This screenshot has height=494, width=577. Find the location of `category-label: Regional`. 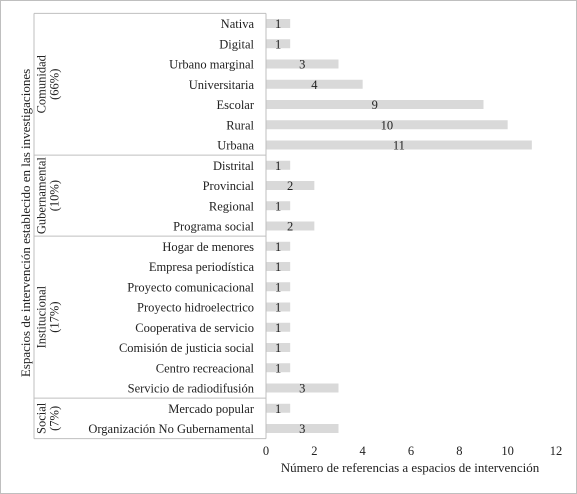

category-label: Regional is located at coordinates (232, 206).